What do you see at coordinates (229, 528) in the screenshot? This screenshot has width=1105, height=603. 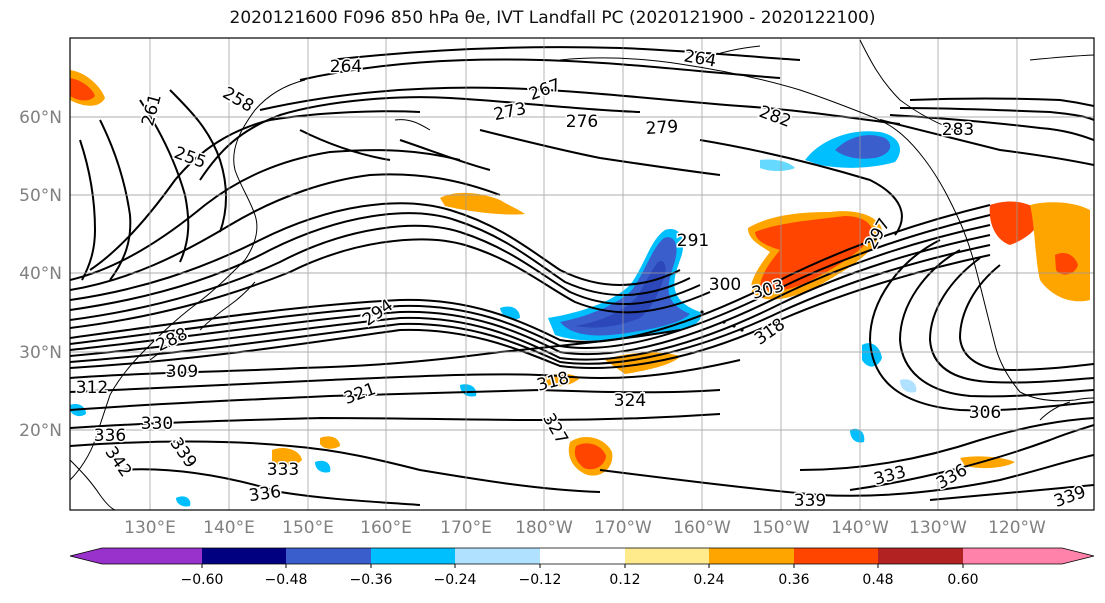 I see `lon-label: 140°E` at bounding box center [229, 528].